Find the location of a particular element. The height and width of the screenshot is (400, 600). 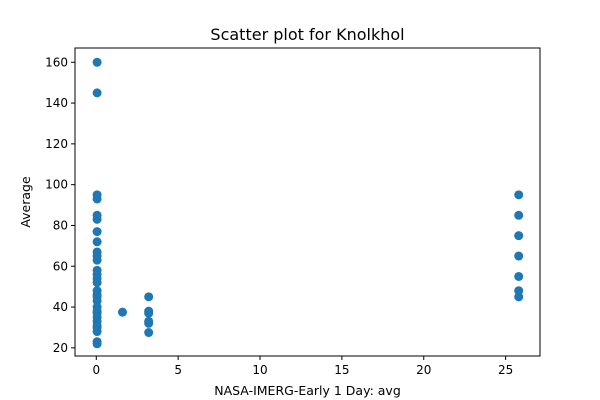

y-tick-label: 140 is located at coordinates (56, 103).